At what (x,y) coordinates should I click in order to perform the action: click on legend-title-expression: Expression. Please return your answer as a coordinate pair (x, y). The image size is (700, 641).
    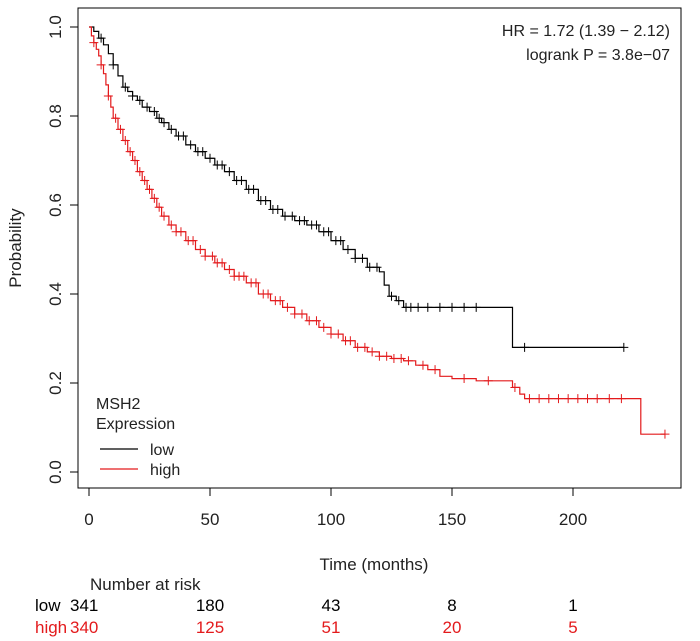
    Looking at the image, I should click on (135, 424).